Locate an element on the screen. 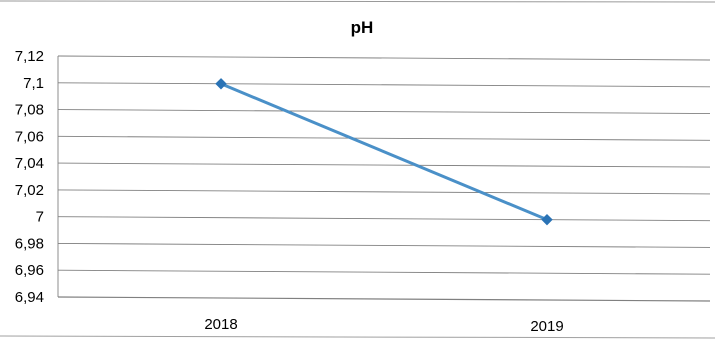 This screenshot has height=342, width=715. x-tick-label: 2018 is located at coordinates (220, 324).